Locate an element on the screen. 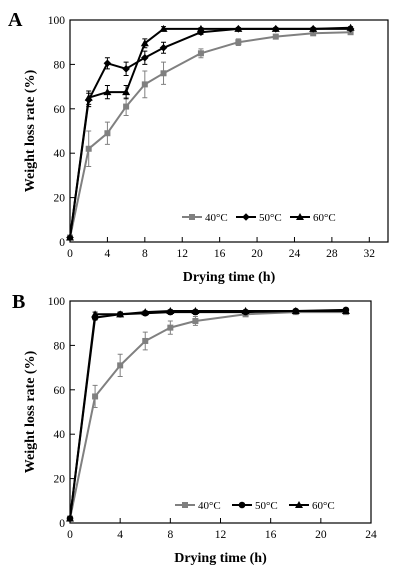 This screenshot has width=405, height=580. x-tick-label: 28 is located at coordinates (332, 254).